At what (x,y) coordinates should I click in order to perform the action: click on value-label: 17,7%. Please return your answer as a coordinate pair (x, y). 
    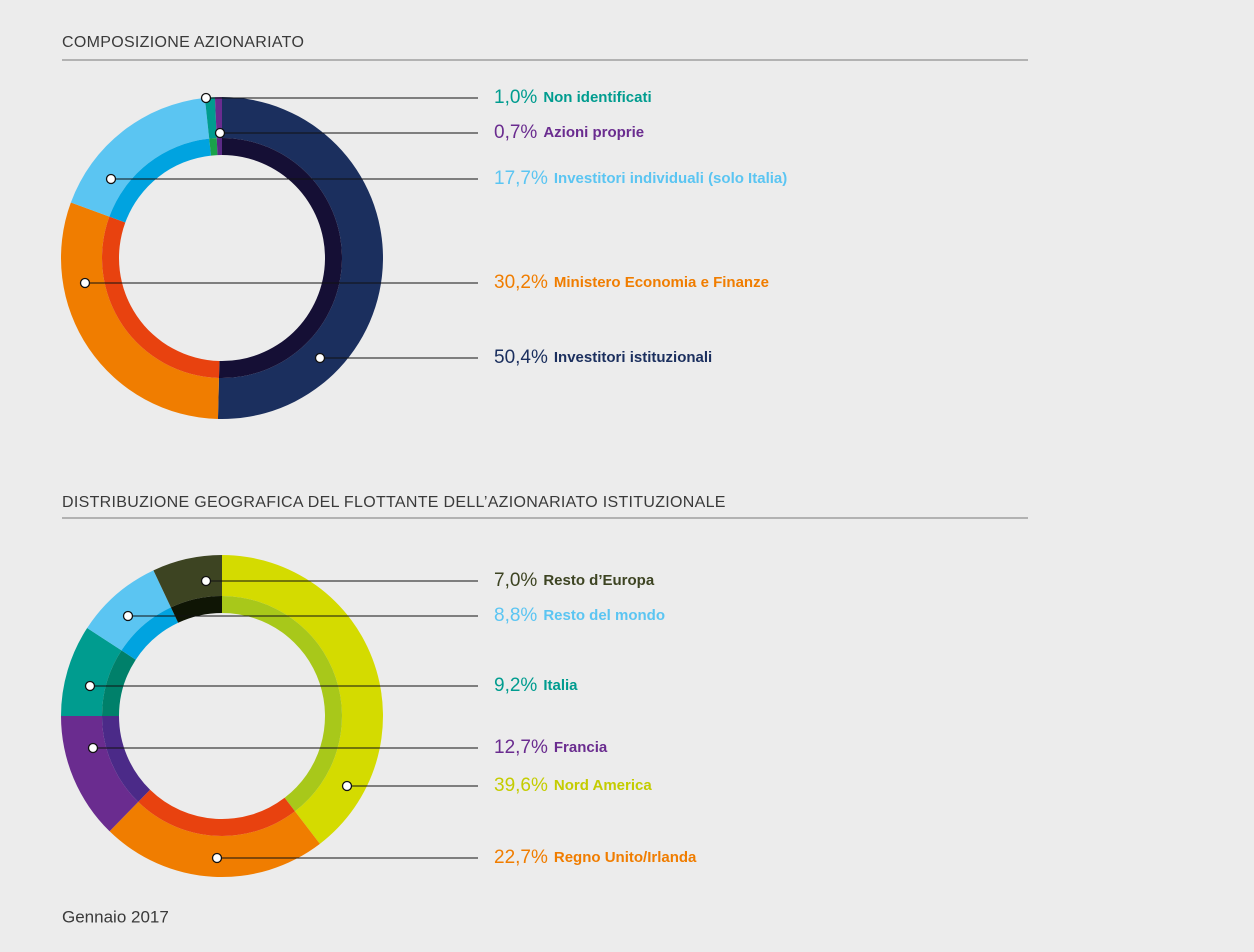
    Looking at the image, I should click on (521, 178).